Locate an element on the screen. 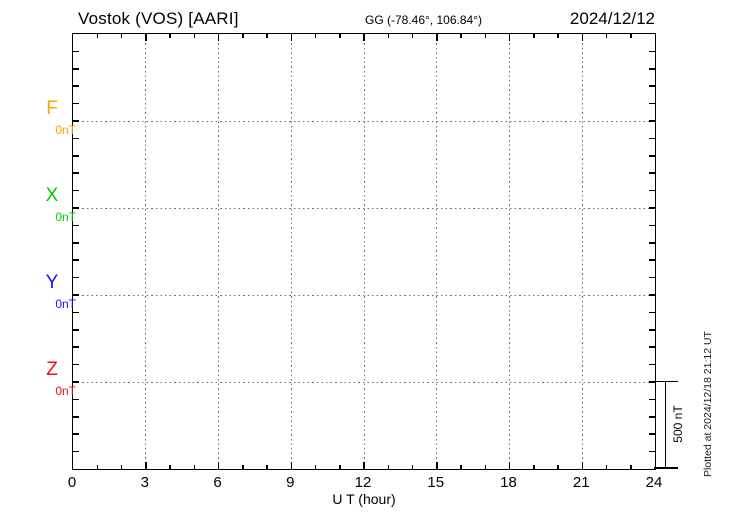 The height and width of the screenshot is (520, 730). x-tick-label-3: 3 is located at coordinates (144, 482).